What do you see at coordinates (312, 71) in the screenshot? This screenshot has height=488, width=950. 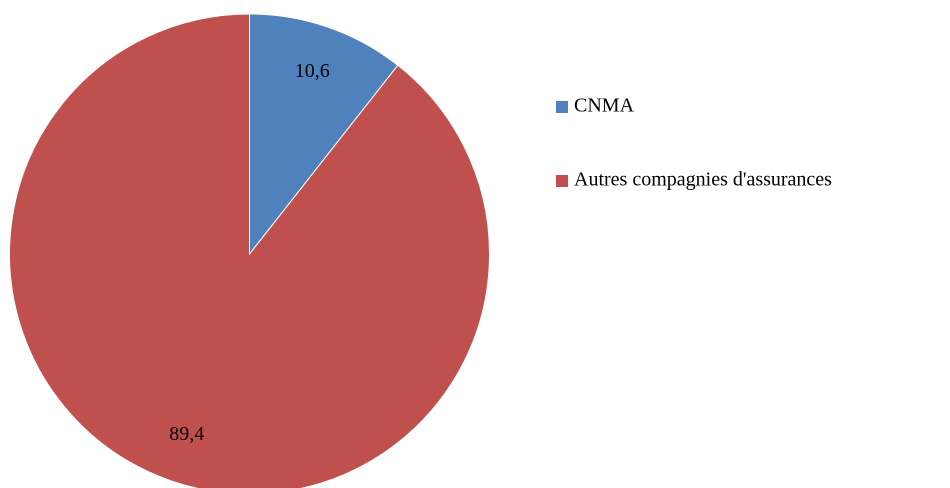 I see `data-label: 10,6` at bounding box center [312, 71].